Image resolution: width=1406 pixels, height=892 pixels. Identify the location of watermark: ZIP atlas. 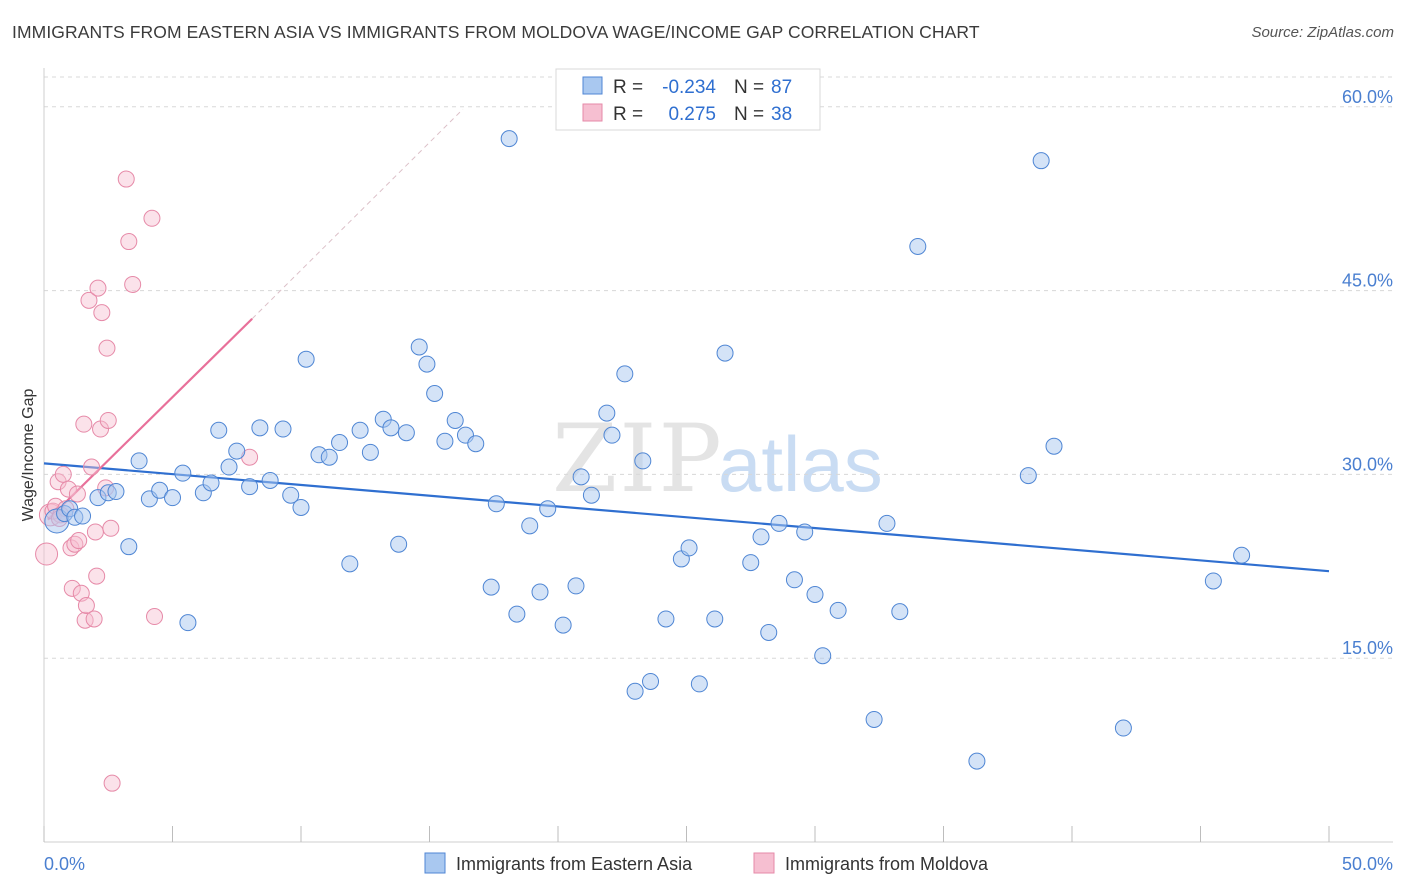
(717, 459).